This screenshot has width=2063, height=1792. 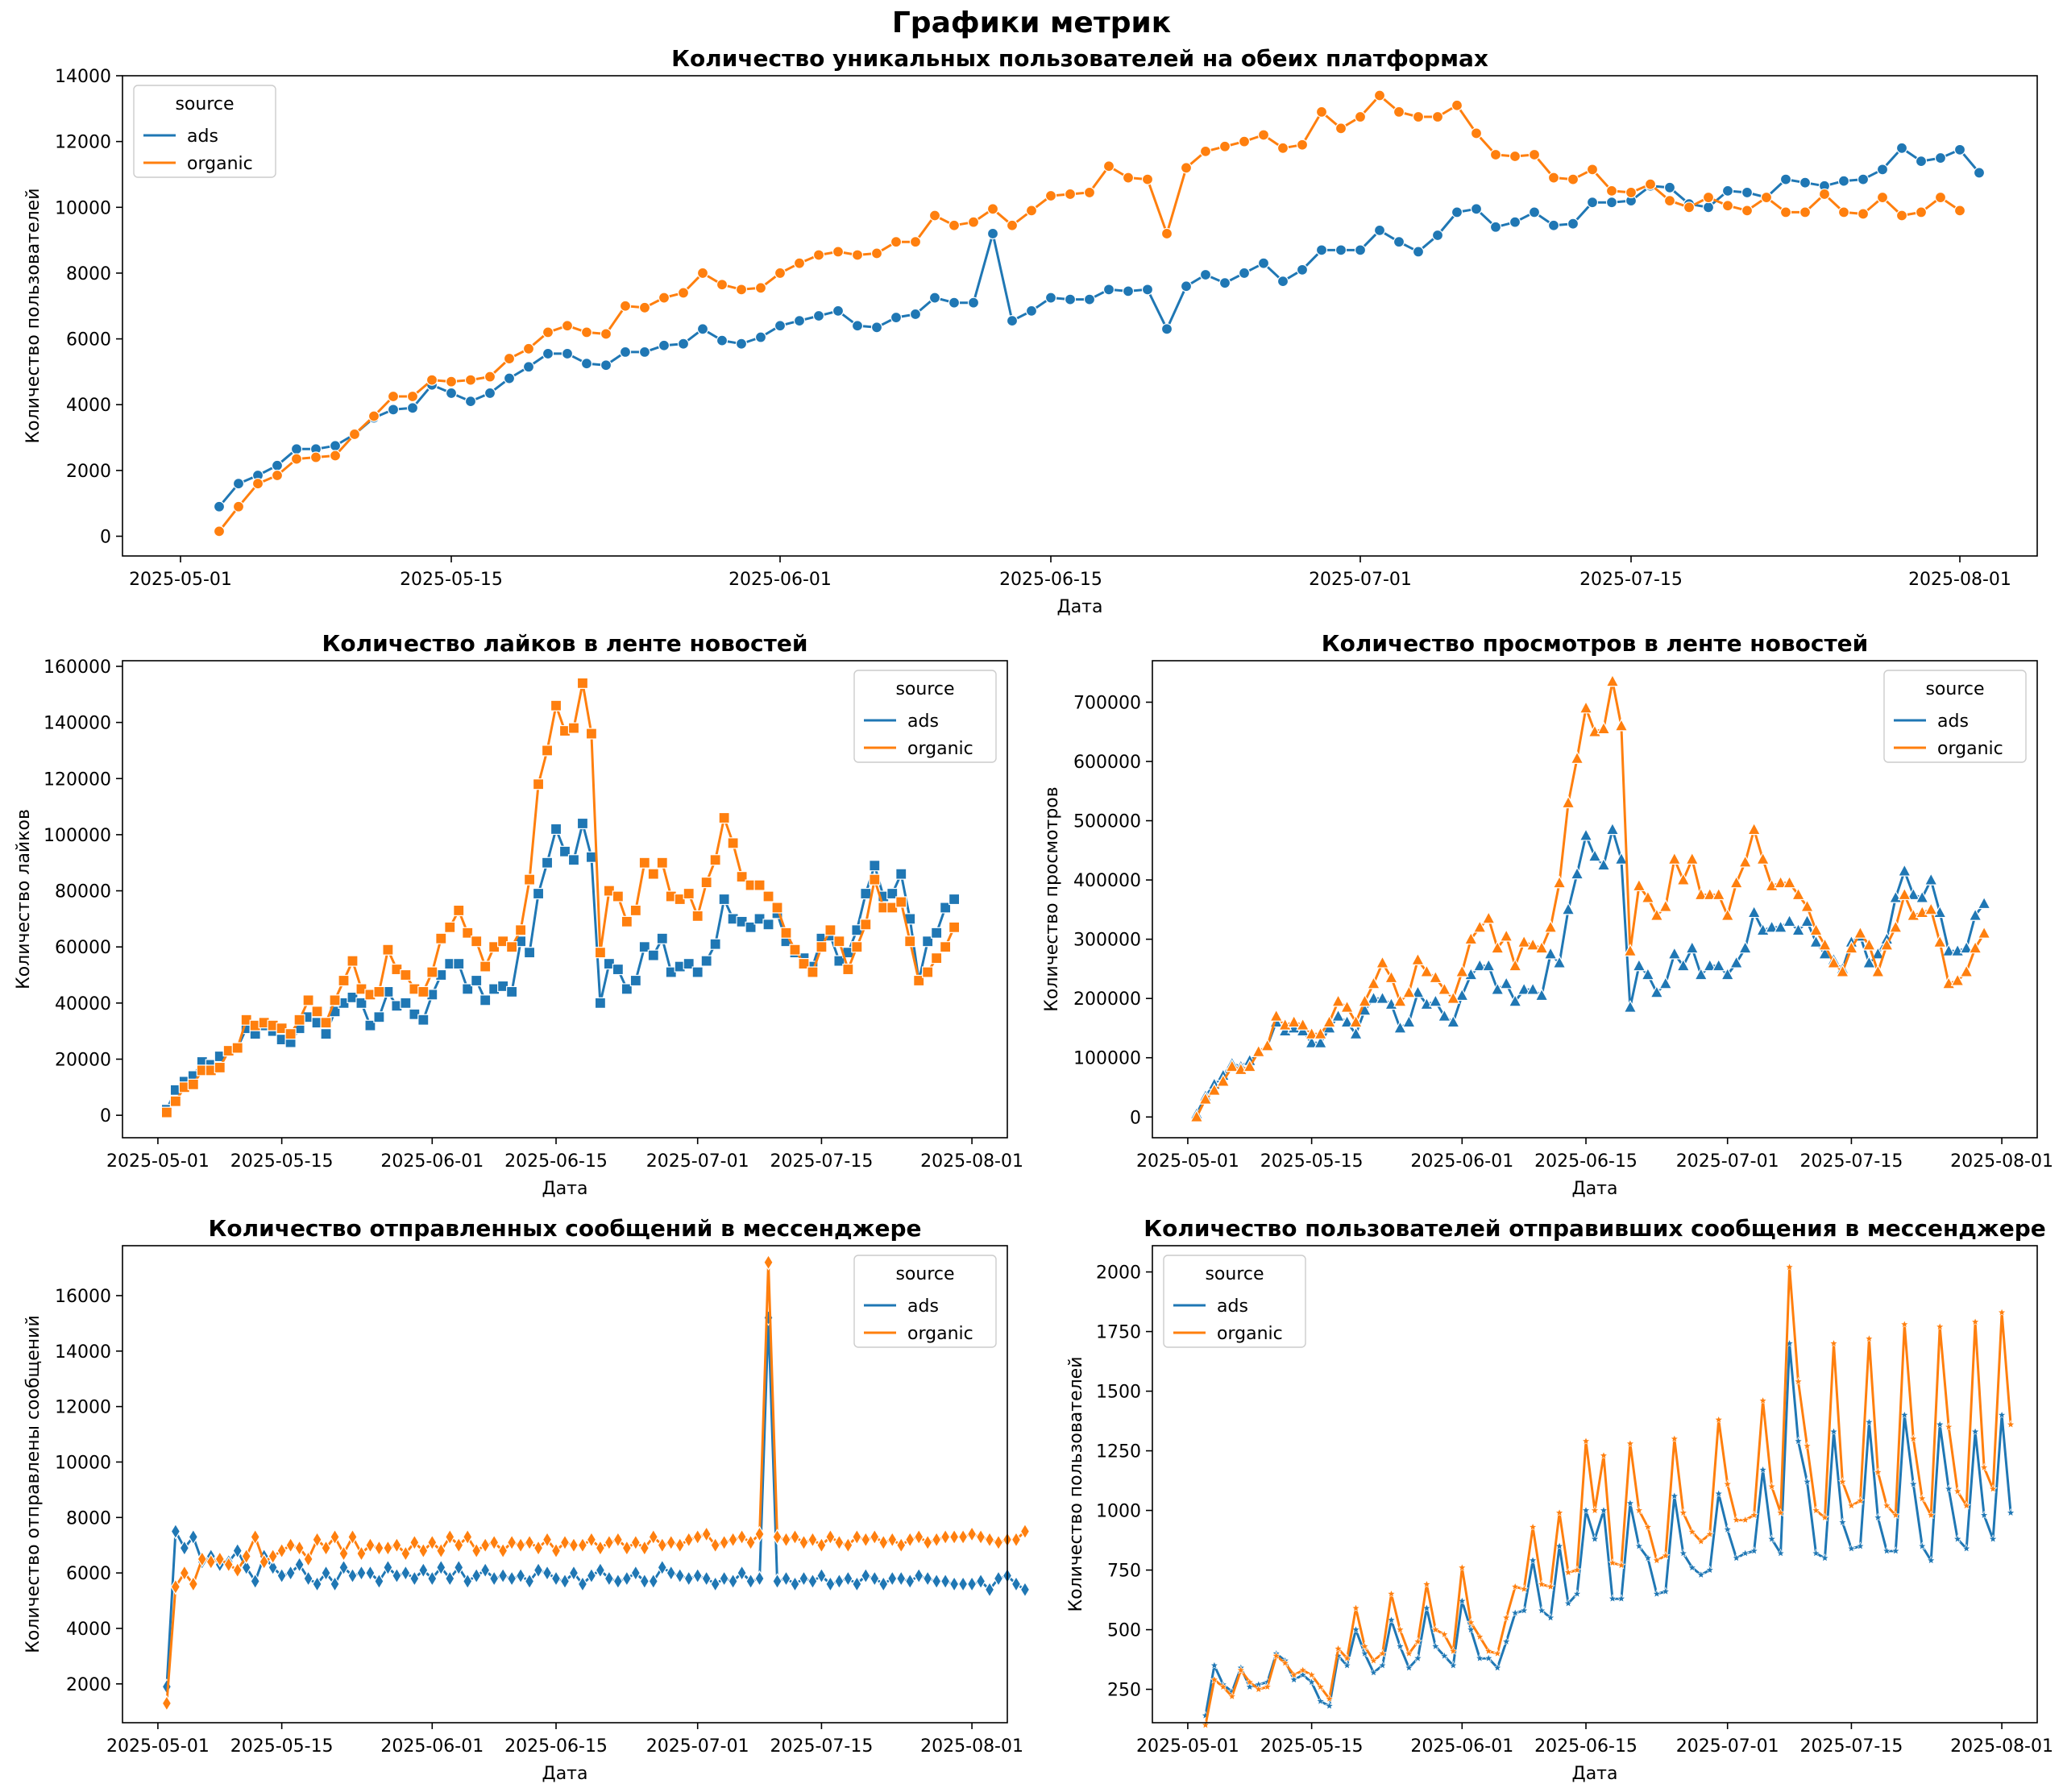 What do you see at coordinates (565, 1189) in the screenshot?
I see `x-axis-label: Дата` at bounding box center [565, 1189].